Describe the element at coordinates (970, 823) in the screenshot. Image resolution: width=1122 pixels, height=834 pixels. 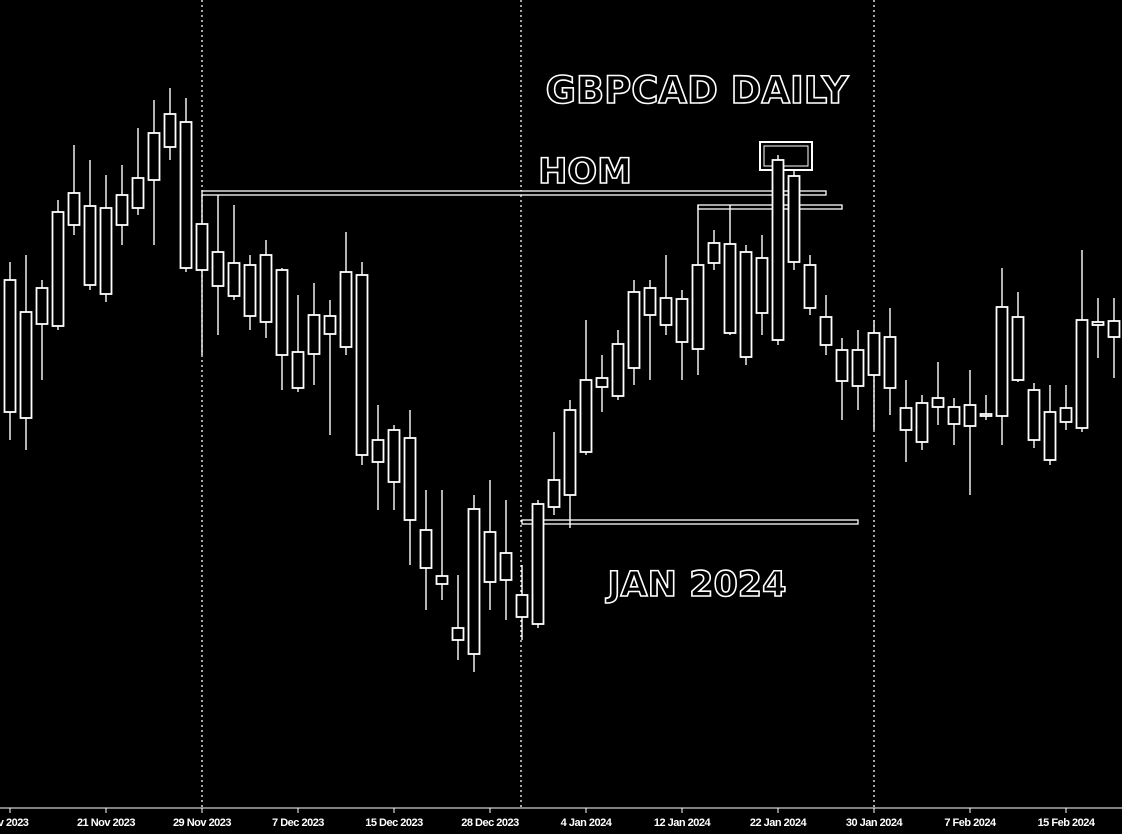
I see `x-tick-label: 7 Feb 2024` at that location.